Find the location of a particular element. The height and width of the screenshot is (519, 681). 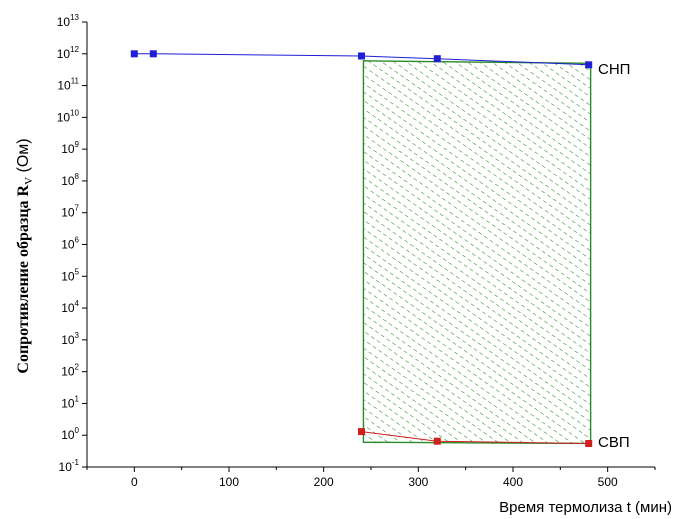

y-tick-label: 10¹² is located at coordinates (68, 53).